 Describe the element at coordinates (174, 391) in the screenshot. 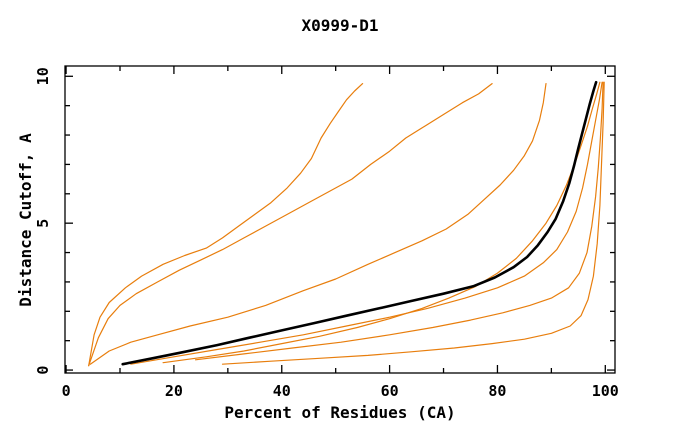

I see `x-tick-label: 20` at that location.